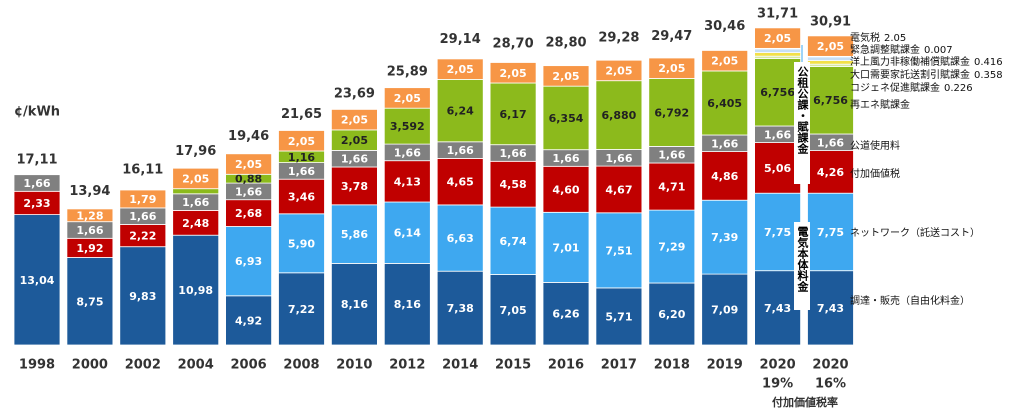  I want to click on total-label: 13,94, so click(89, 191).